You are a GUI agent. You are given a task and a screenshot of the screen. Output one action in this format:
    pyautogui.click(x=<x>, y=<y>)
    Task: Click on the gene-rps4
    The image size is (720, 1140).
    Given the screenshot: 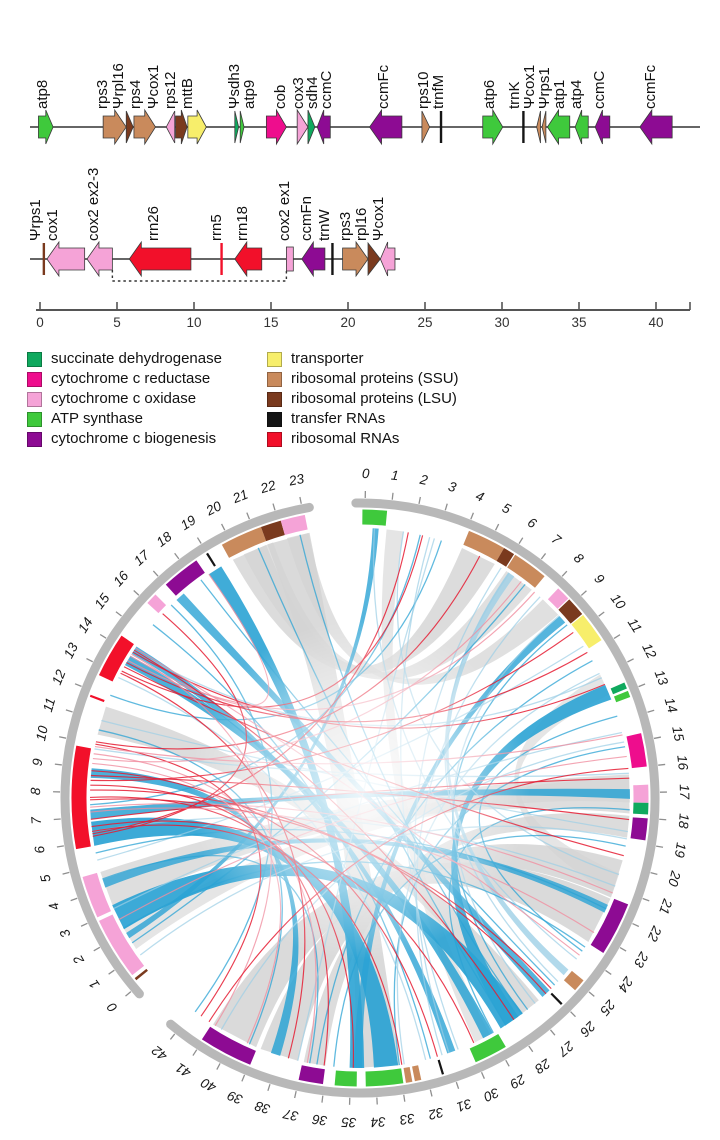 What is the action you would take?
    pyautogui.click(x=144, y=127)
    